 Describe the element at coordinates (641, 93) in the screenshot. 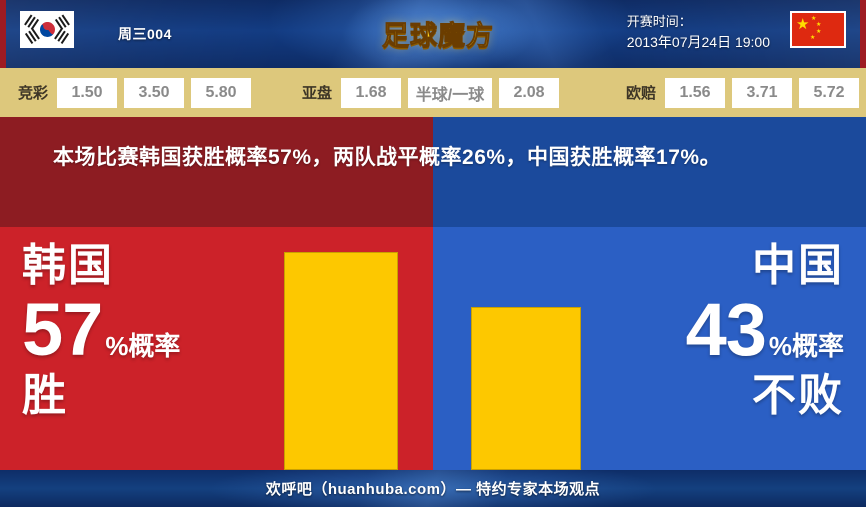

I see `odds-group-label: 欧赔` at that location.